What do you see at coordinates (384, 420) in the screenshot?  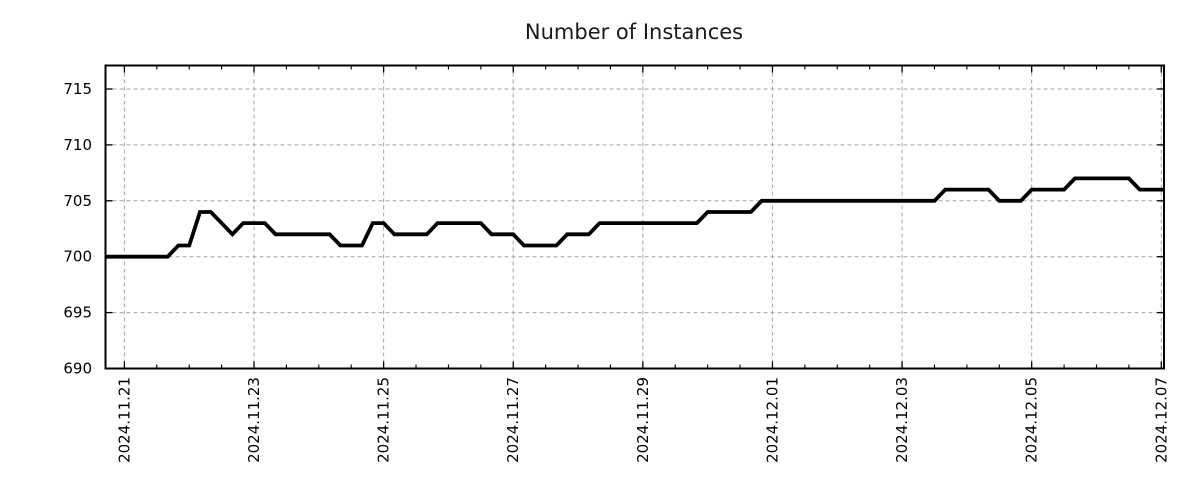 I see `x-tick-label: 2024.11.25` at bounding box center [384, 420].